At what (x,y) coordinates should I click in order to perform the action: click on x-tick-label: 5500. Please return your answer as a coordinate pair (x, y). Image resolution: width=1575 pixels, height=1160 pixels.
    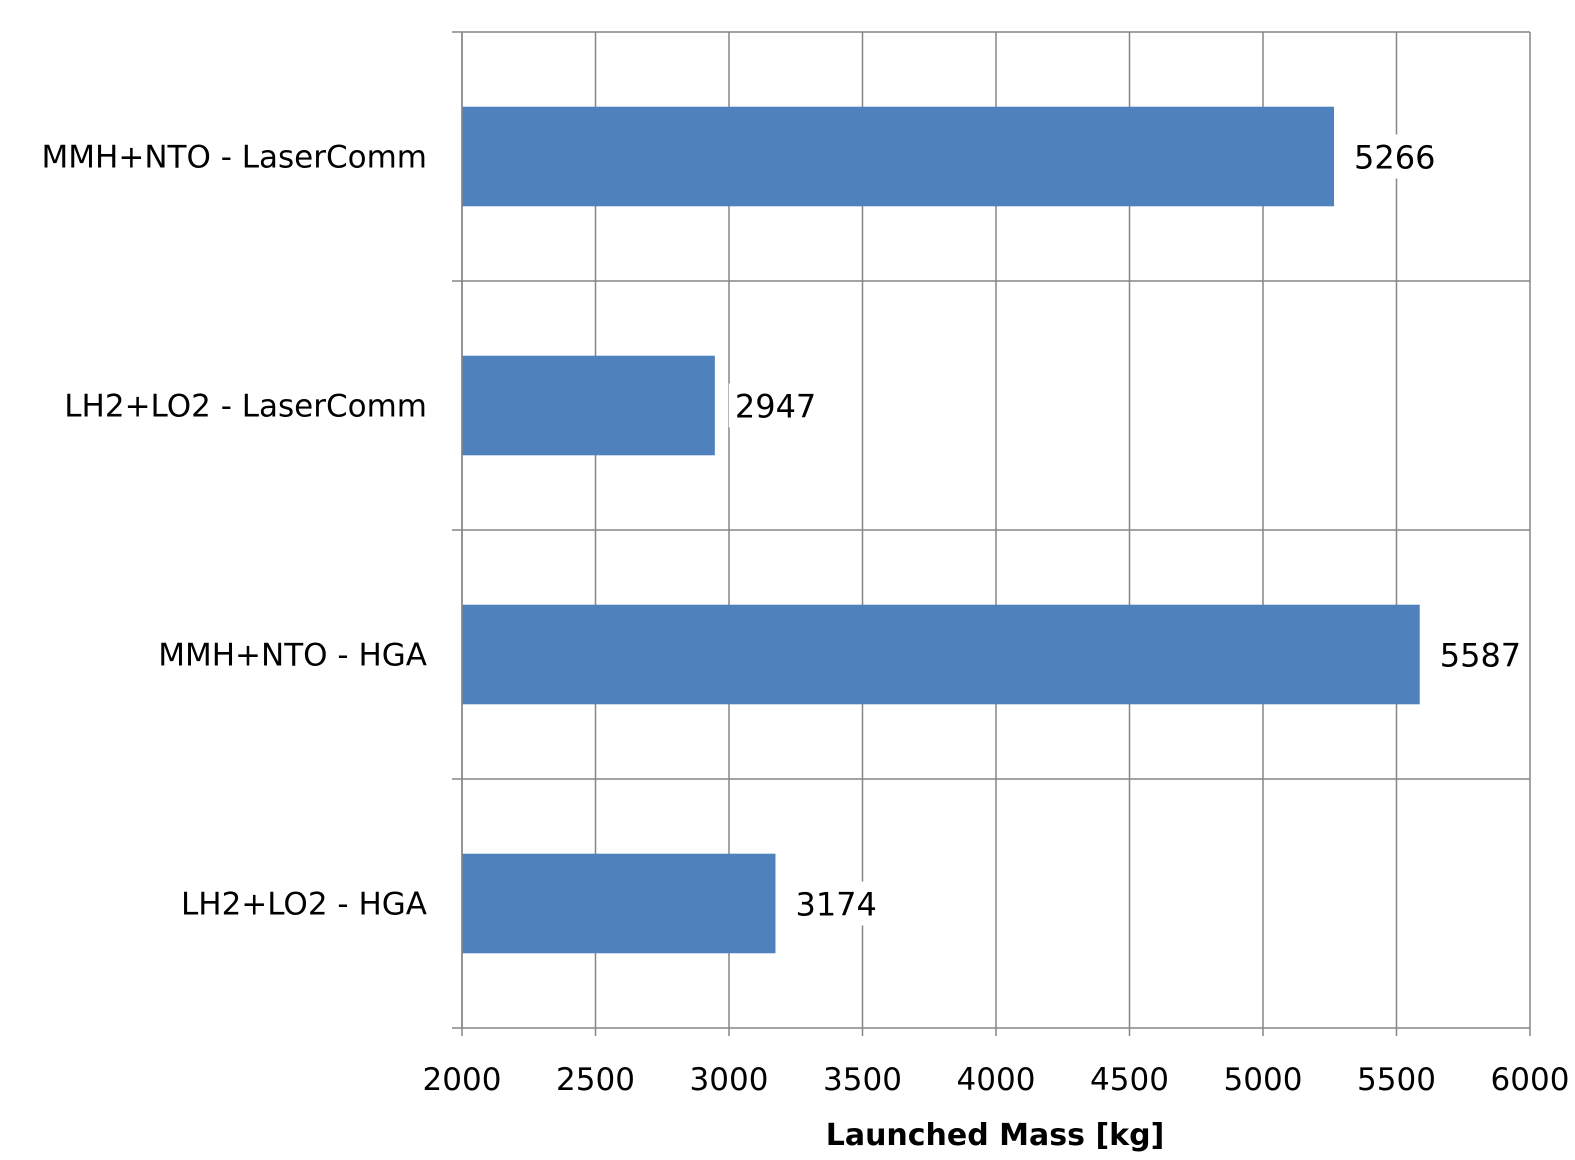
    Looking at the image, I should click on (1396, 1080).